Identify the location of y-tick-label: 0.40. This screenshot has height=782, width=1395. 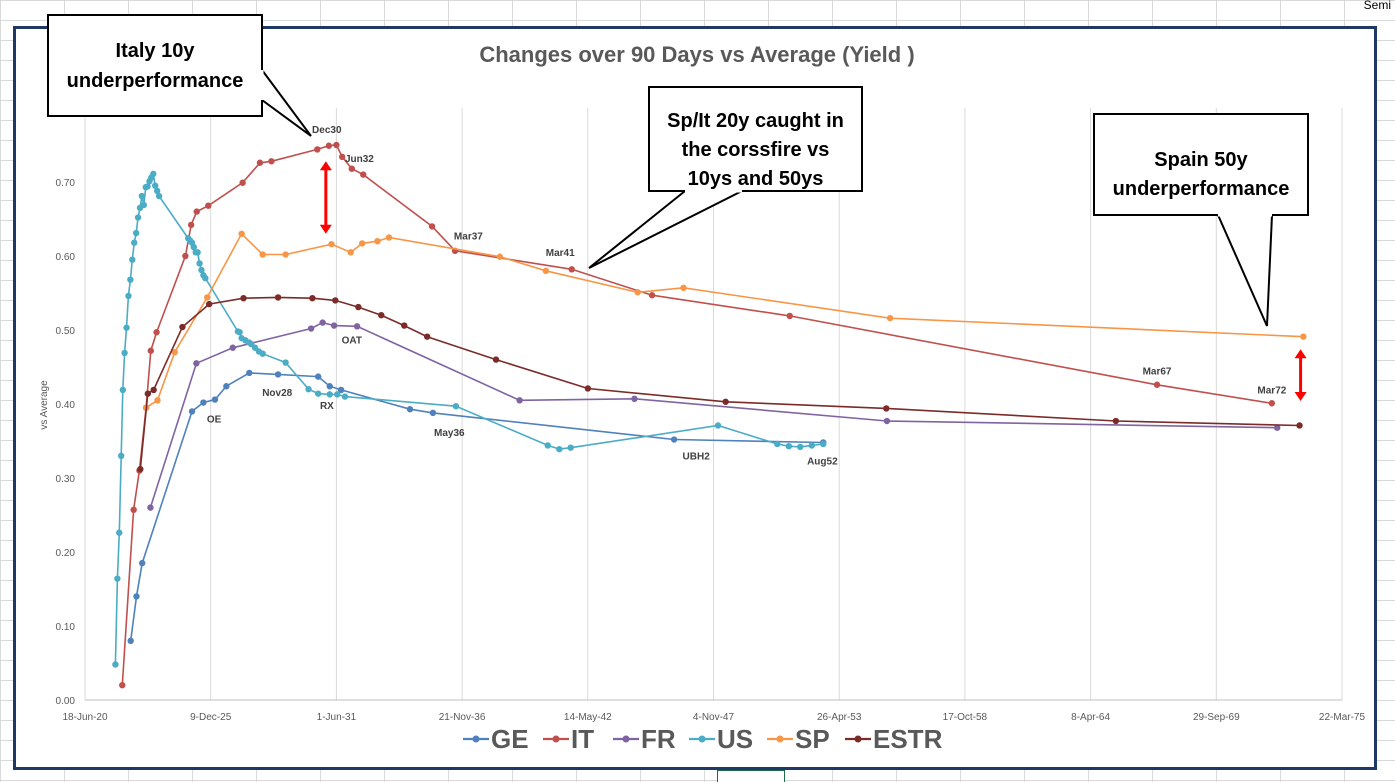
(66, 405).